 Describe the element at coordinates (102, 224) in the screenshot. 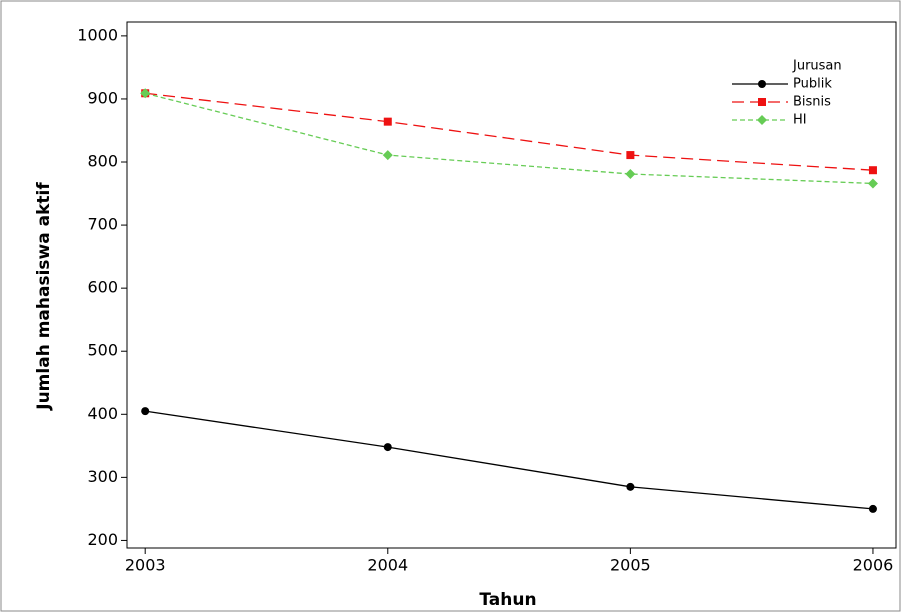

I see `y-tick-label: 700` at that location.